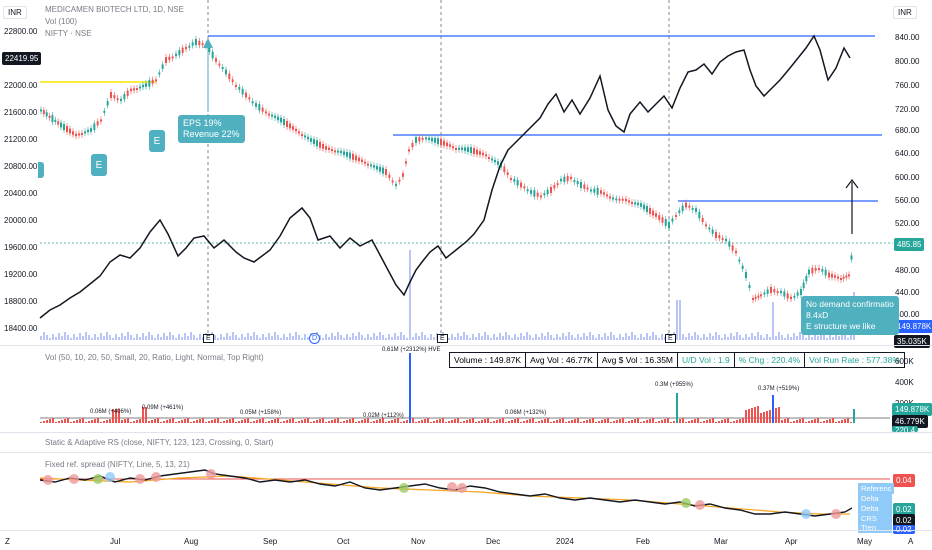 This screenshot has width=932, height=550. I want to click on event-marker-e3: E, so click(670, 338).